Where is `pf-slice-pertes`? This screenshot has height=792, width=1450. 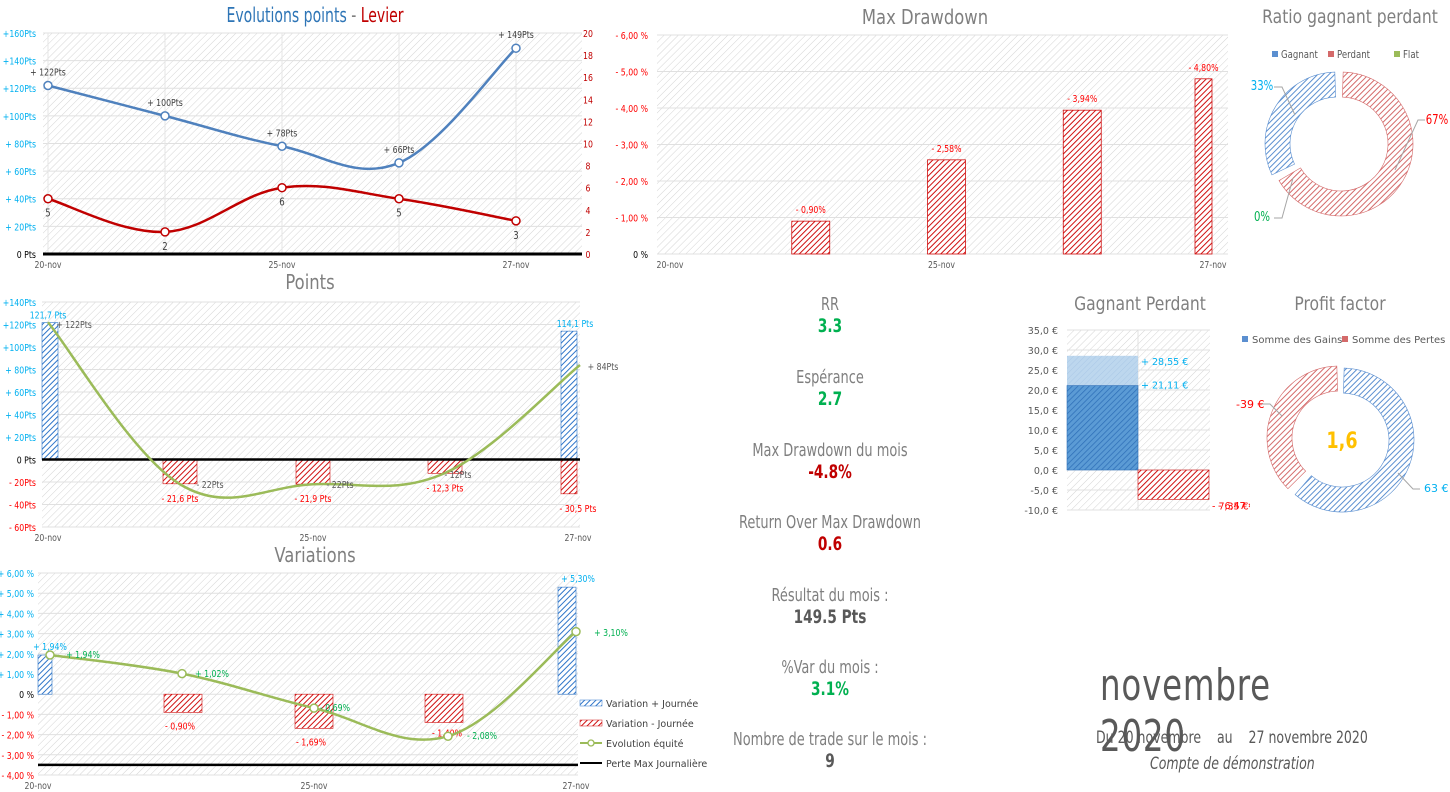 pf-slice-pertes is located at coordinates (1302, 427).